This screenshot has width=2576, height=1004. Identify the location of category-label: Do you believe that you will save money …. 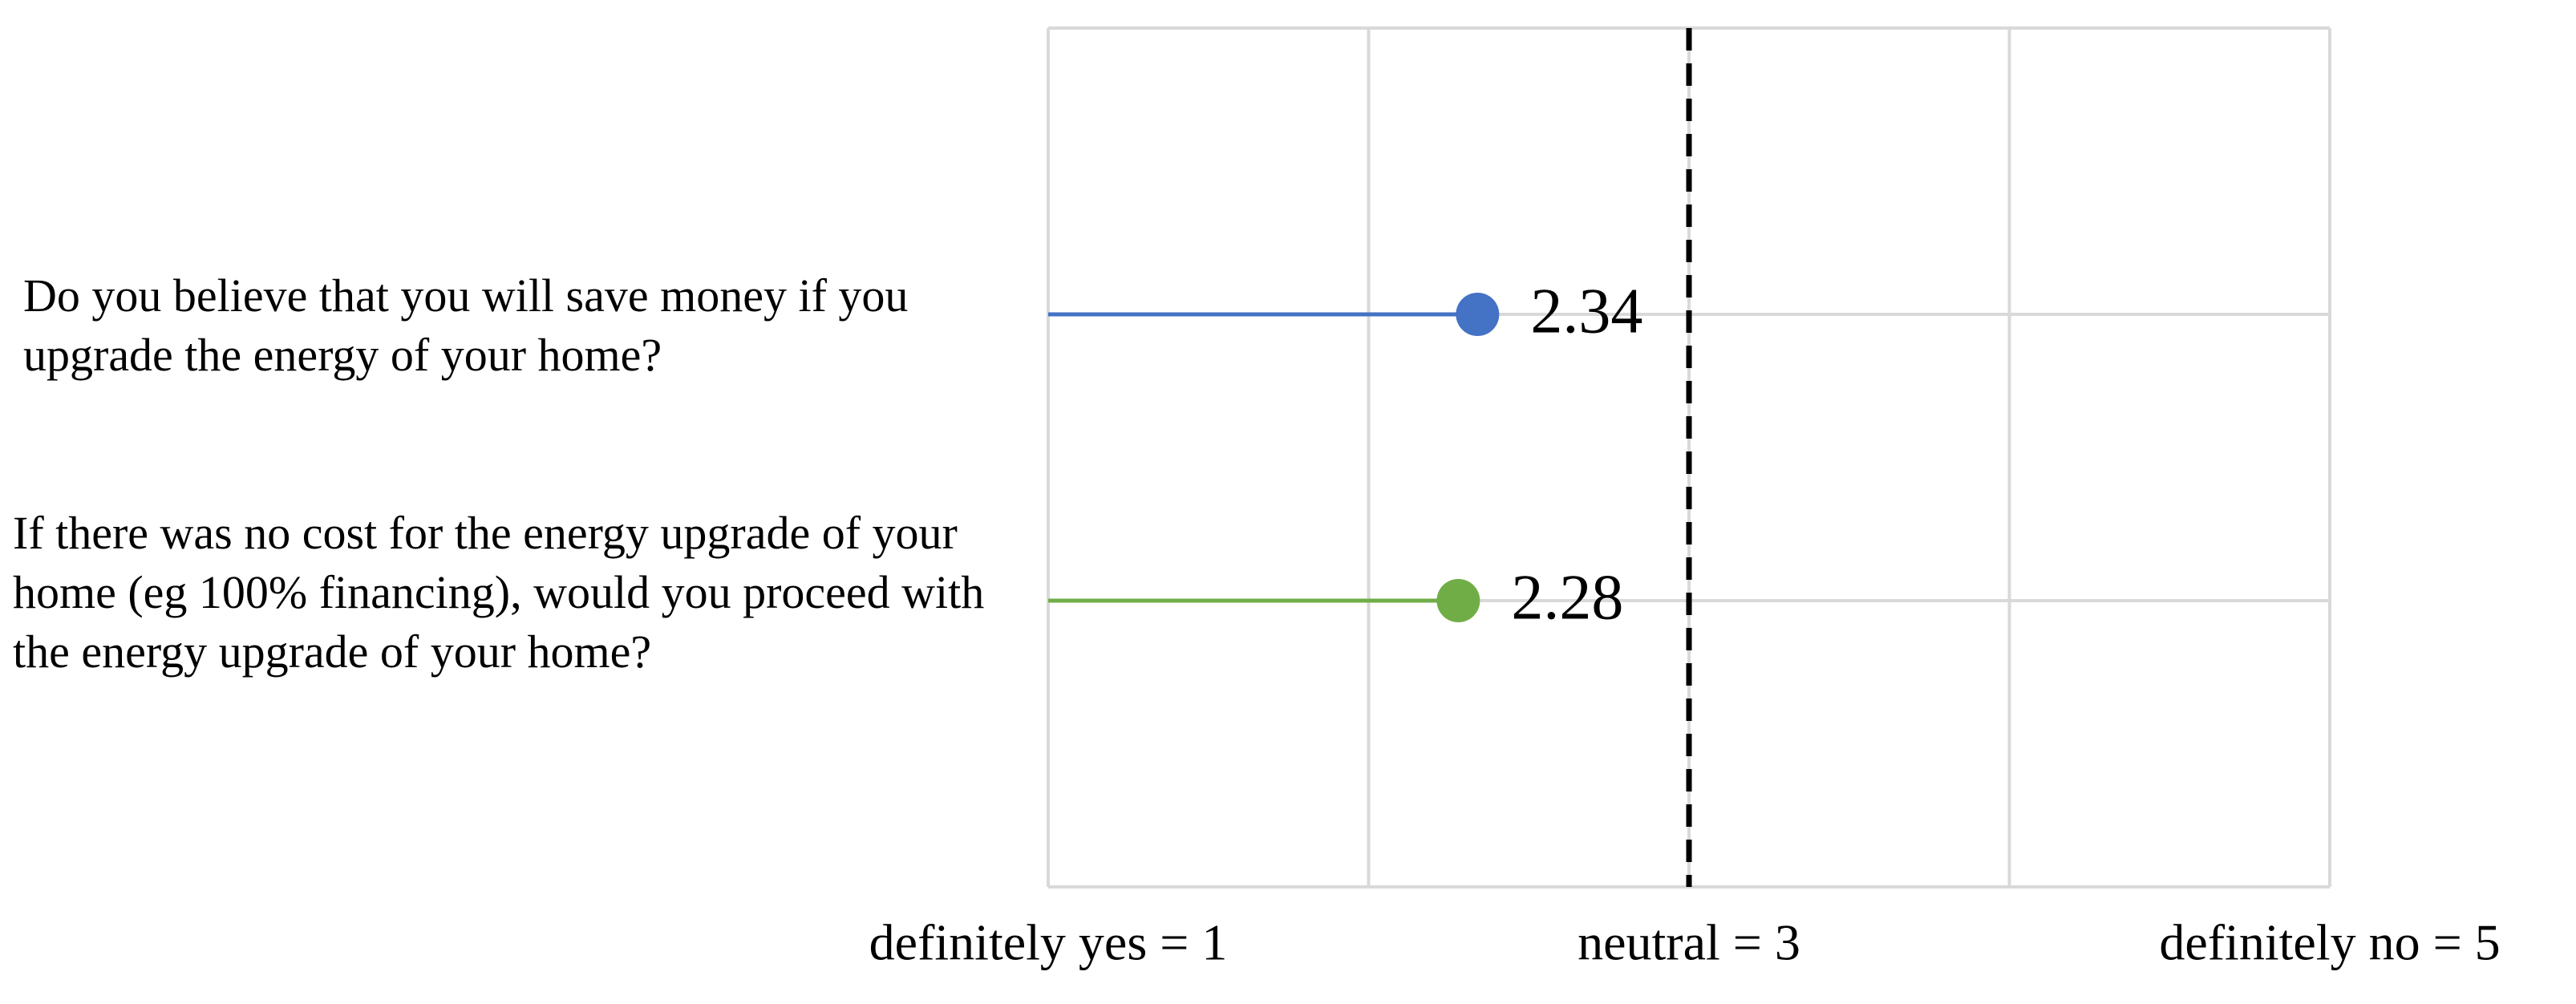
(466, 325).